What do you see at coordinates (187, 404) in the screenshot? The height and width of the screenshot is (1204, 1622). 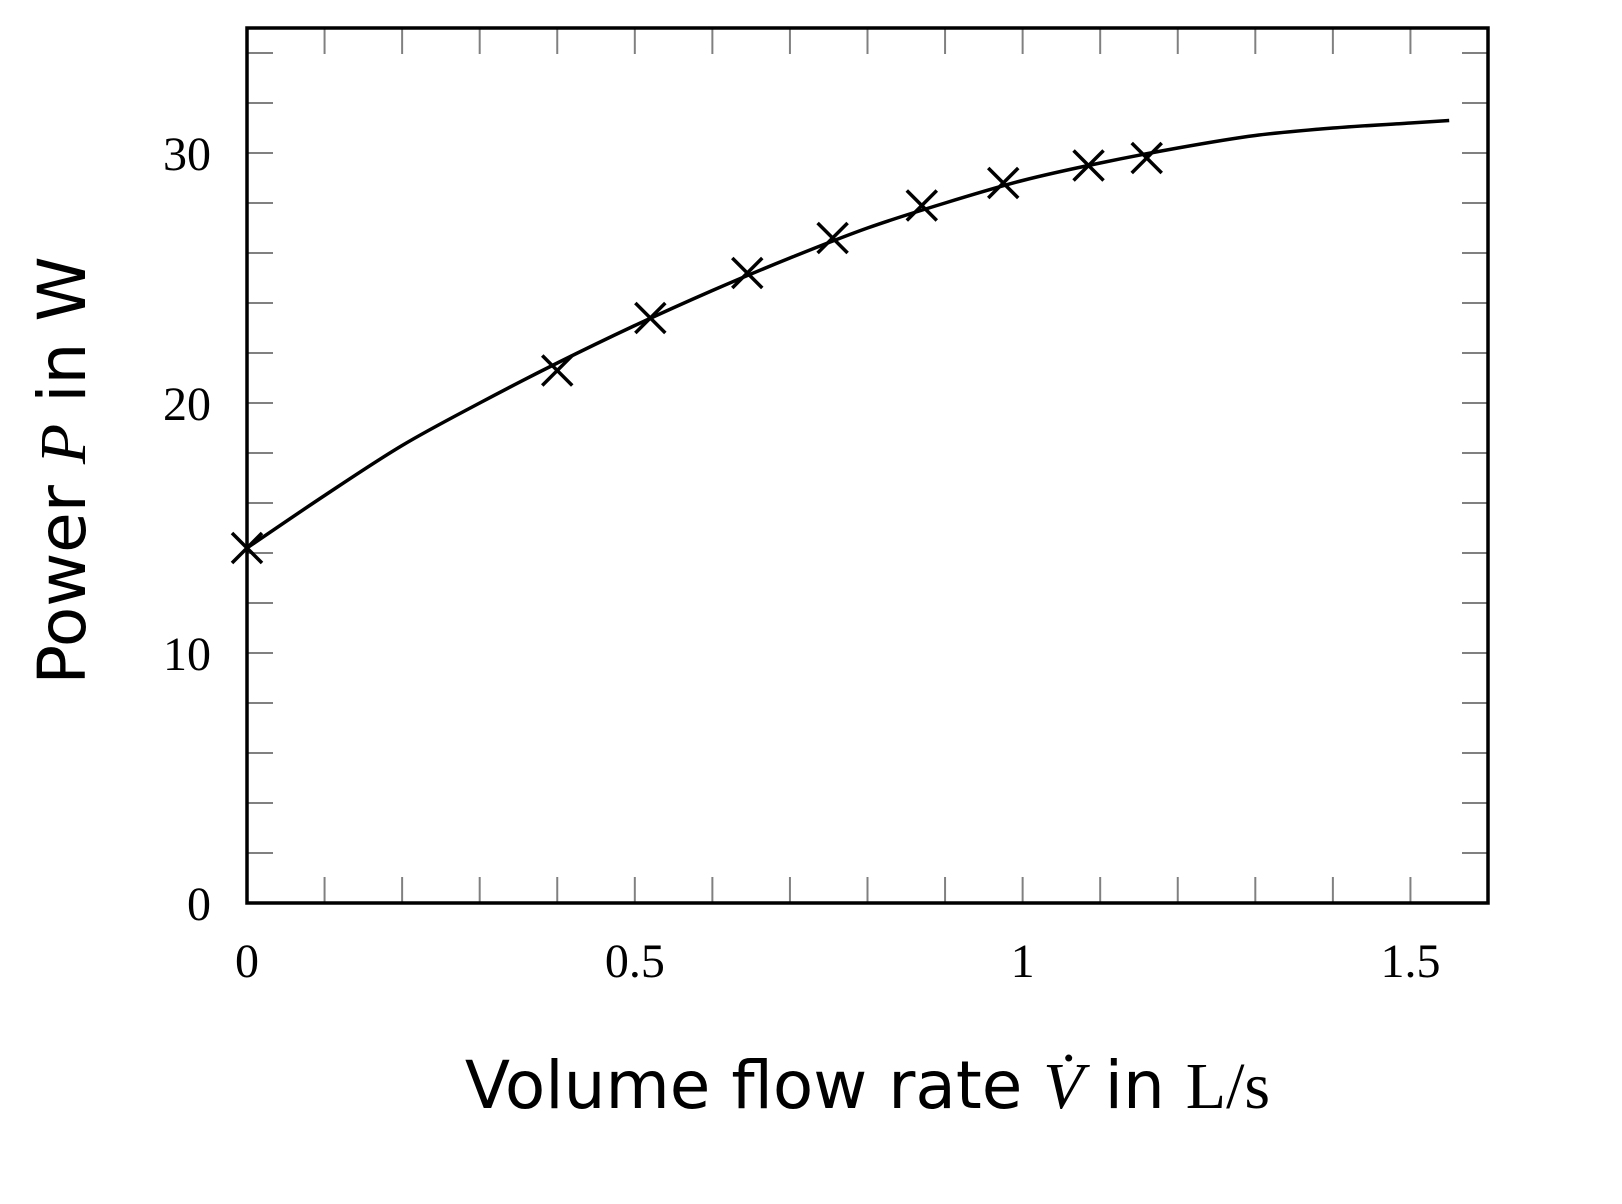 I see `y-tick-label: 20` at bounding box center [187, 404].